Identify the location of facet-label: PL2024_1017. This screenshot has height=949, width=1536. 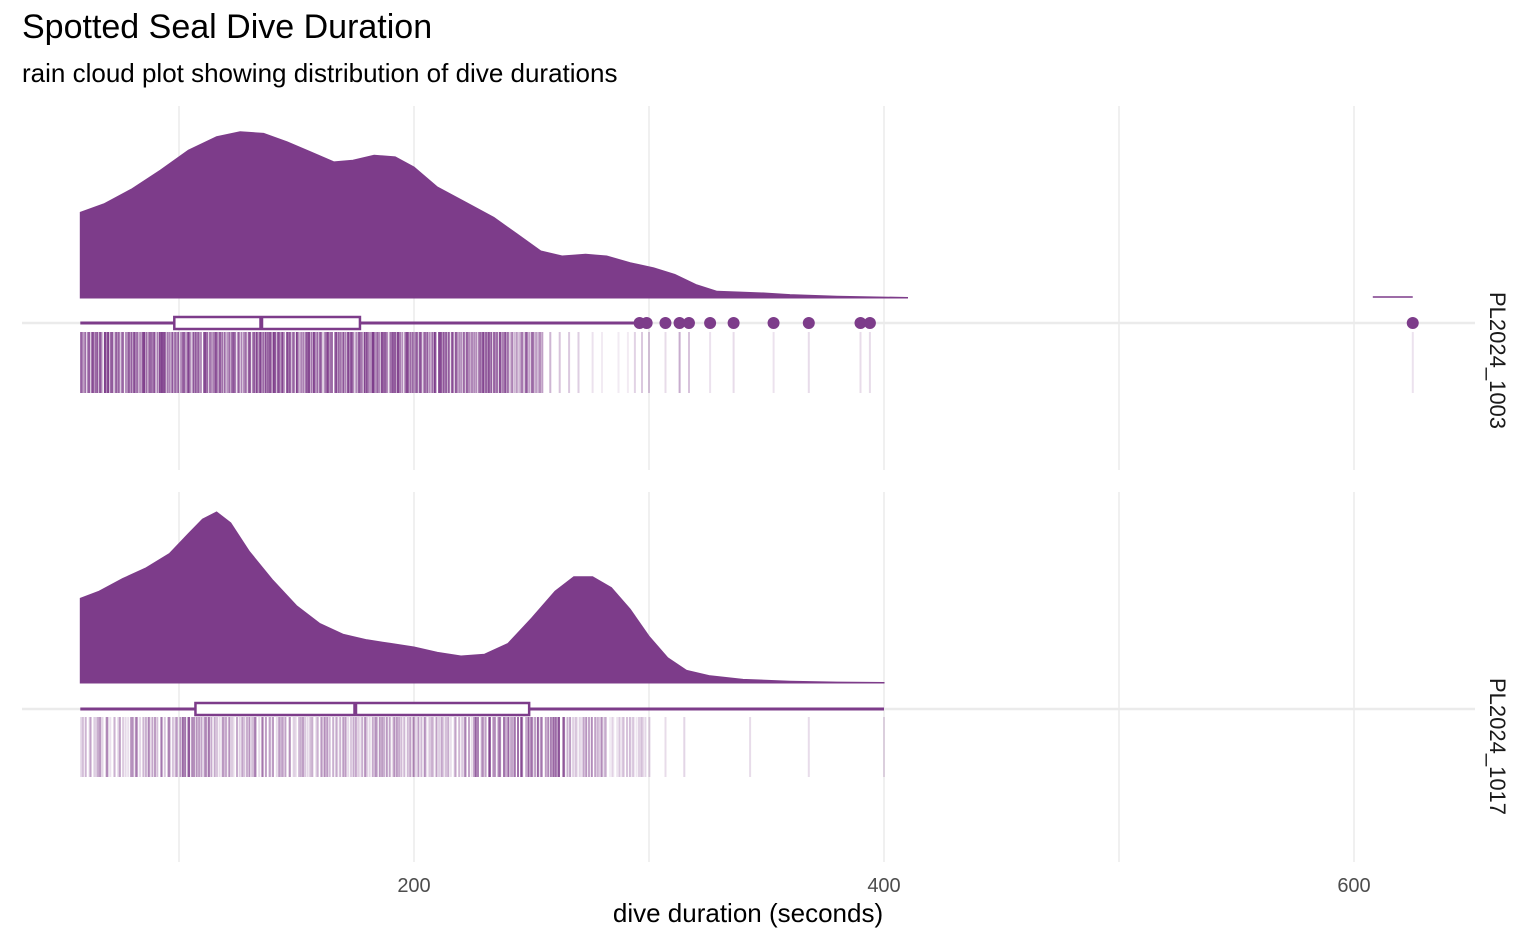
(1497, 746).